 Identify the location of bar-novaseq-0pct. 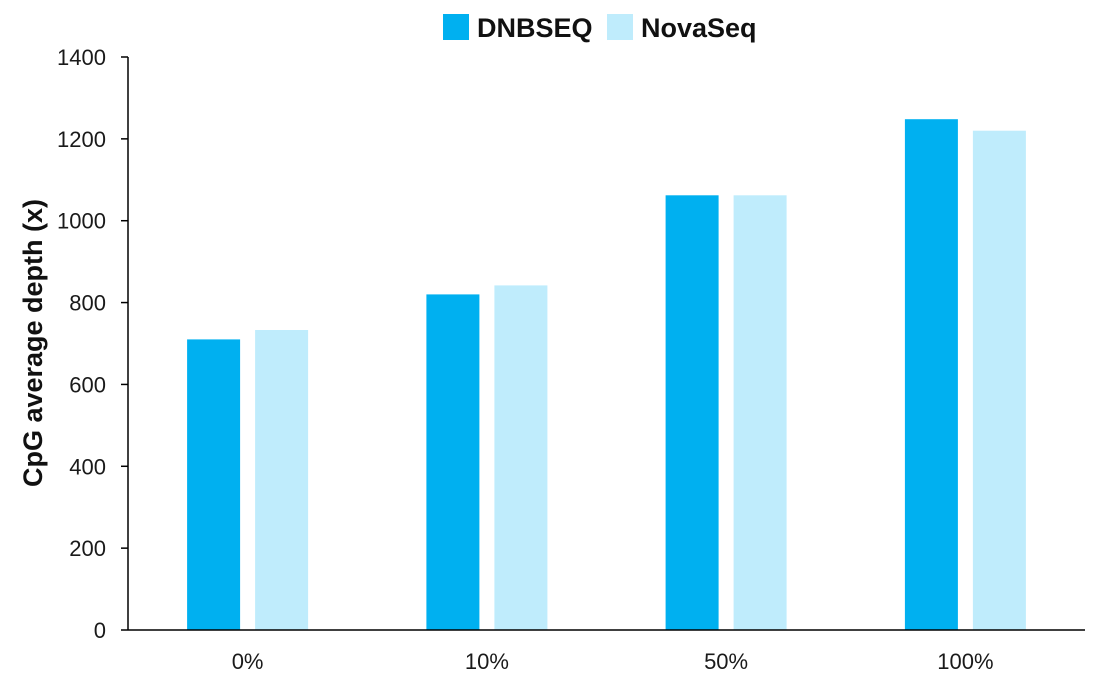
(282, 480).